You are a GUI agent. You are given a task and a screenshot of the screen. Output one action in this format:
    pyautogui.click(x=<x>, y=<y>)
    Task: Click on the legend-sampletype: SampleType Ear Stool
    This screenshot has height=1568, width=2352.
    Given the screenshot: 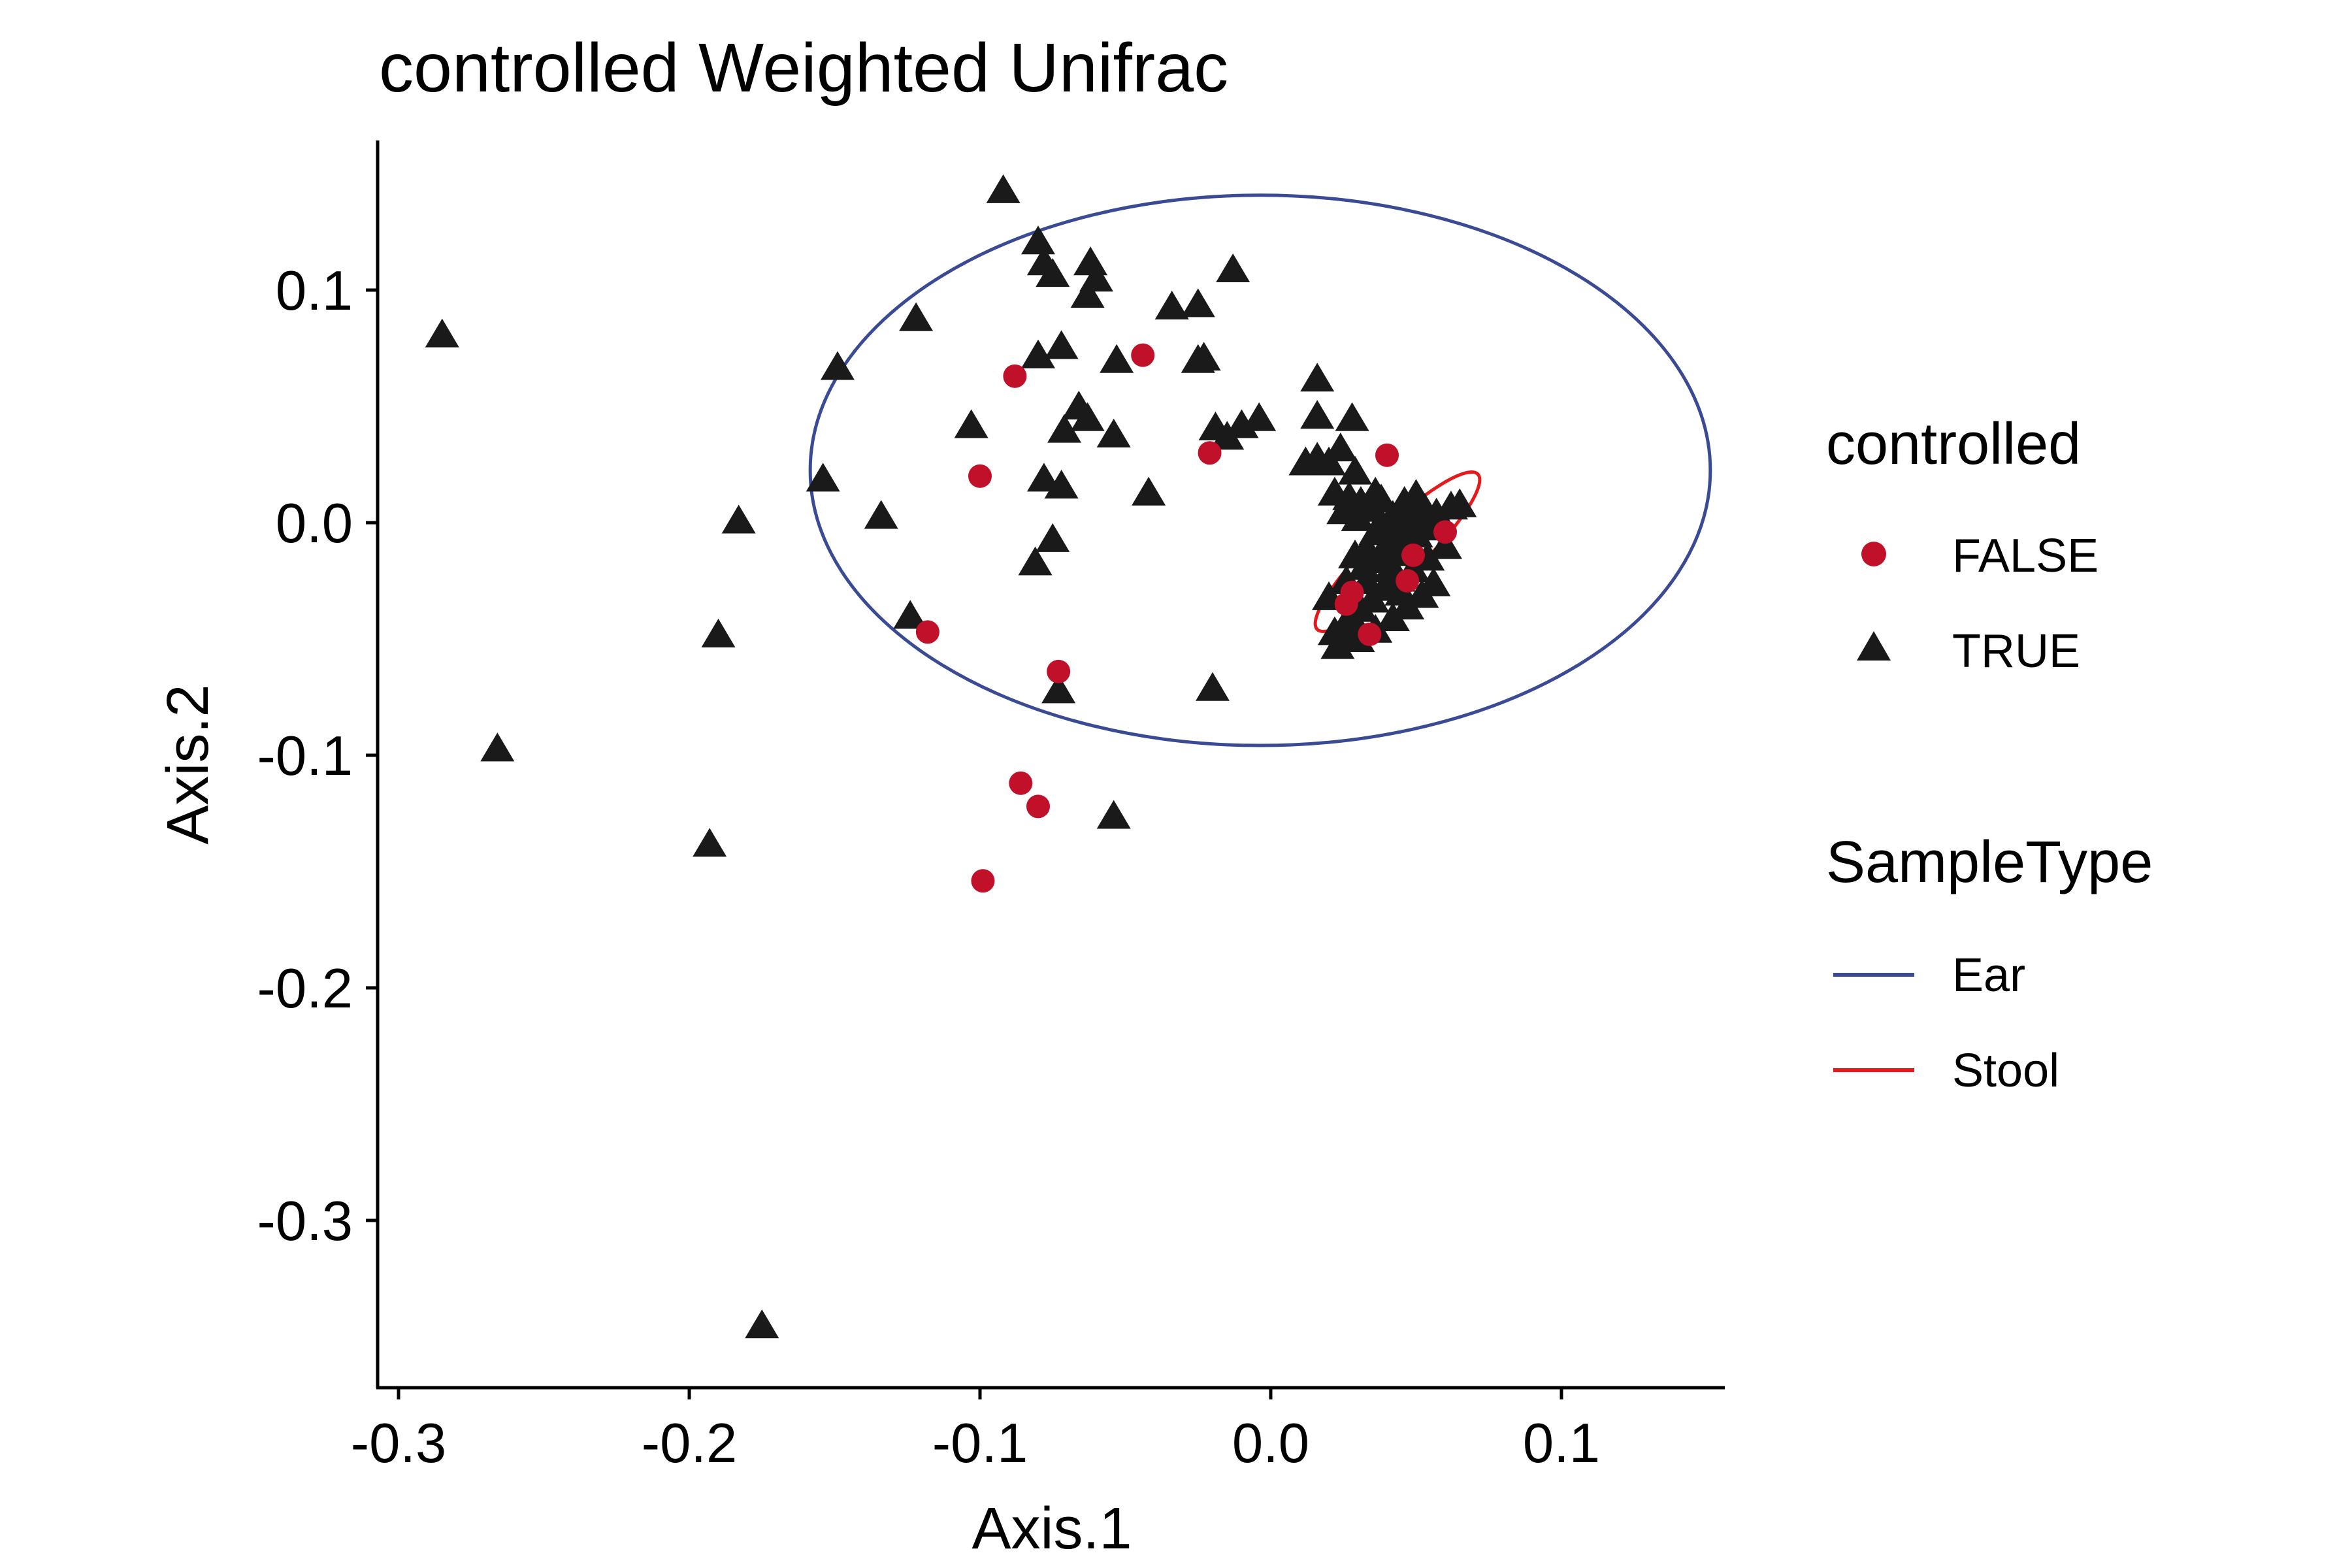 What is the action you would take?
    pyautogui.click(x=1989, y=963)
    